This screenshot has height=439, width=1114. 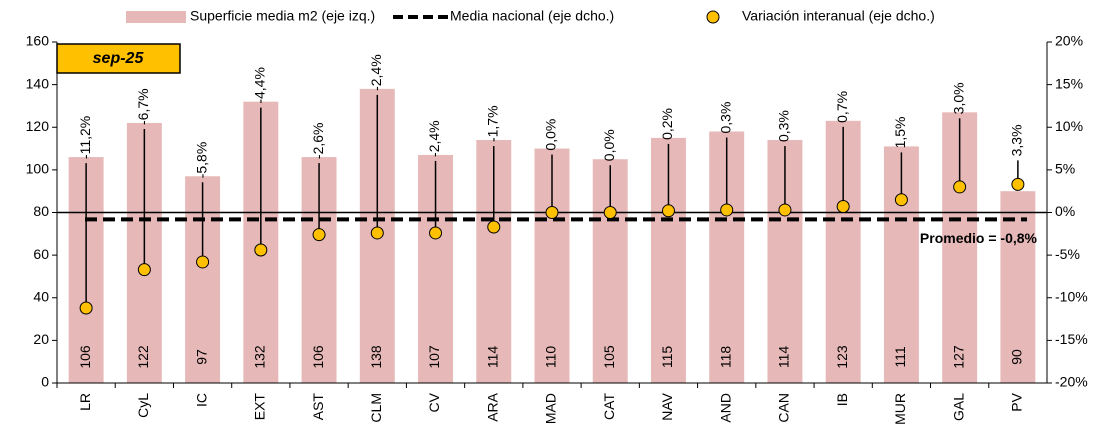 What do you see at coordinates (492, 123) in the screenshot?
I see `point-label: -1,7%` at bounding box center [492, 123].